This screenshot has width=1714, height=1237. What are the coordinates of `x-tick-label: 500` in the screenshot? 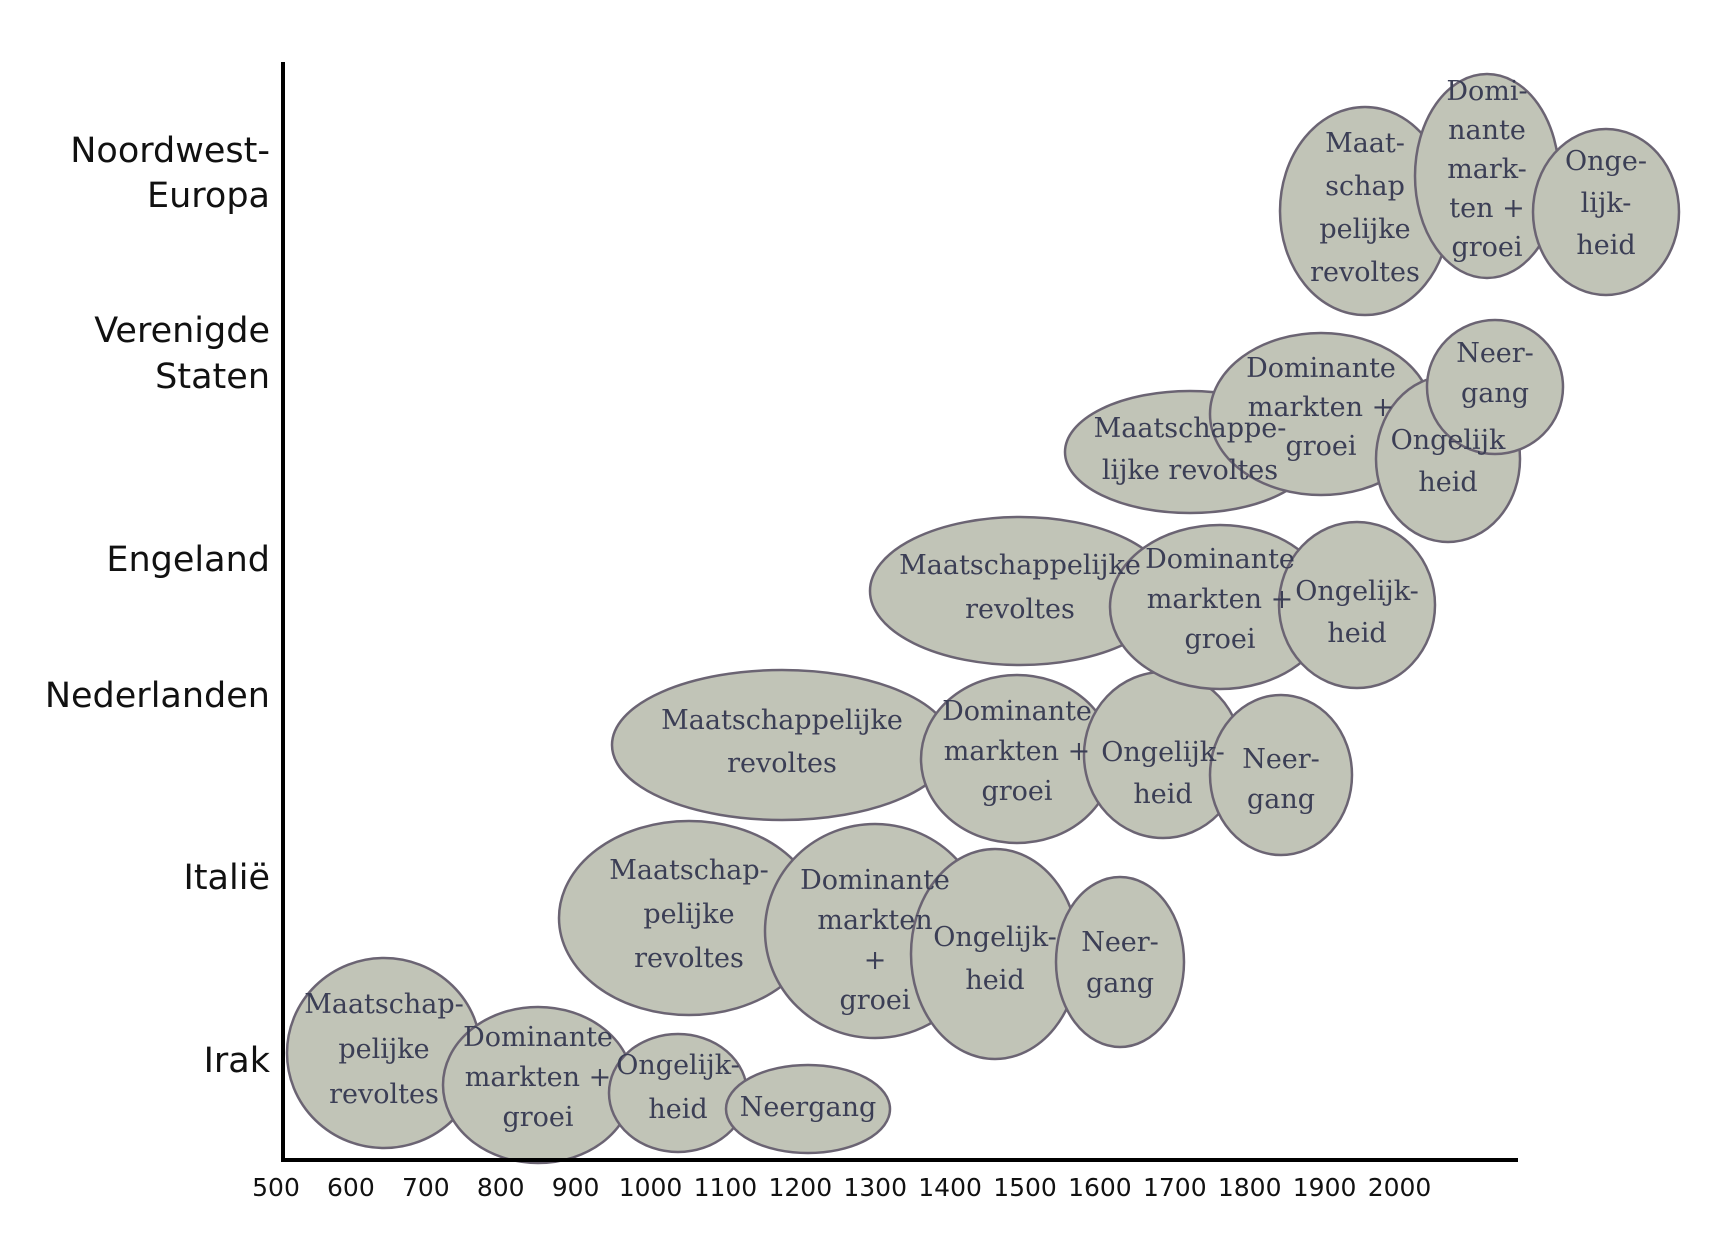 It's located at (276, 1187).